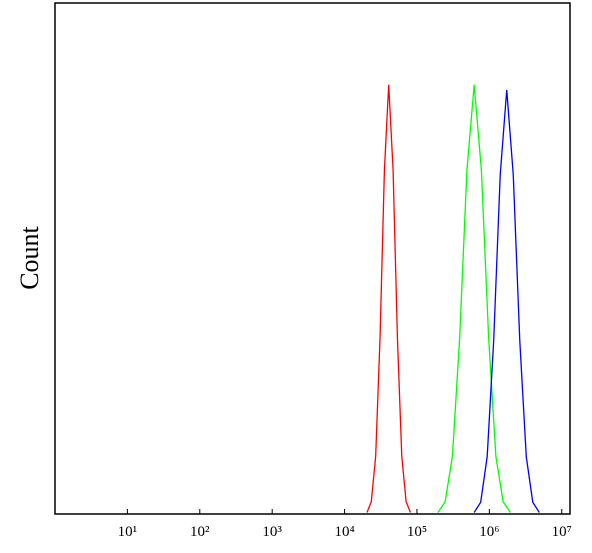 The height and width of the screenshot is (553, 592). Describe the element at coordinates (272, 532) in the screenshot. I see `x-tick-label: 10³` at that location.